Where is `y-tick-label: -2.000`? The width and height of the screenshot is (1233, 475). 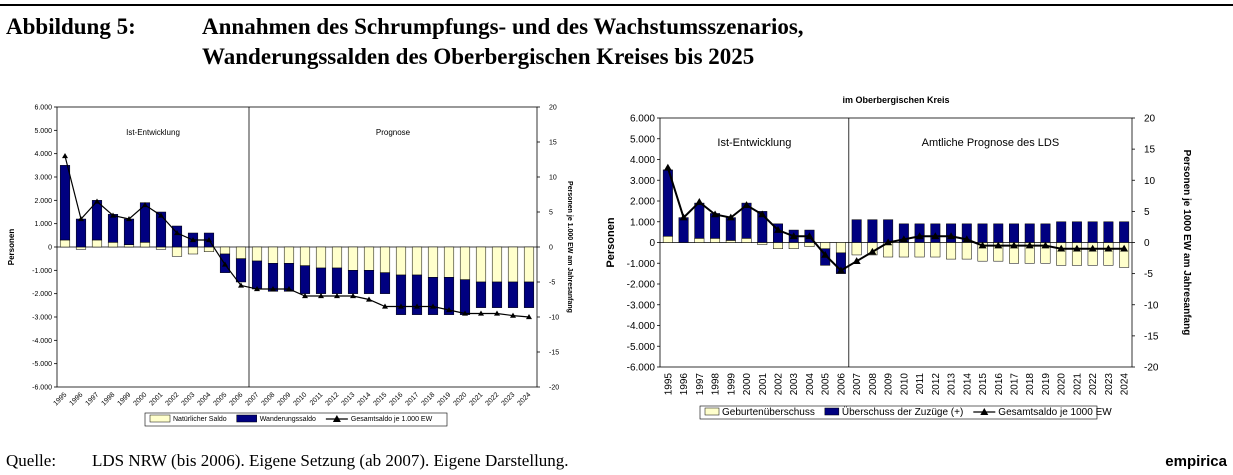
y-tick-label: -2.000 is located at coordinates (42, 294).